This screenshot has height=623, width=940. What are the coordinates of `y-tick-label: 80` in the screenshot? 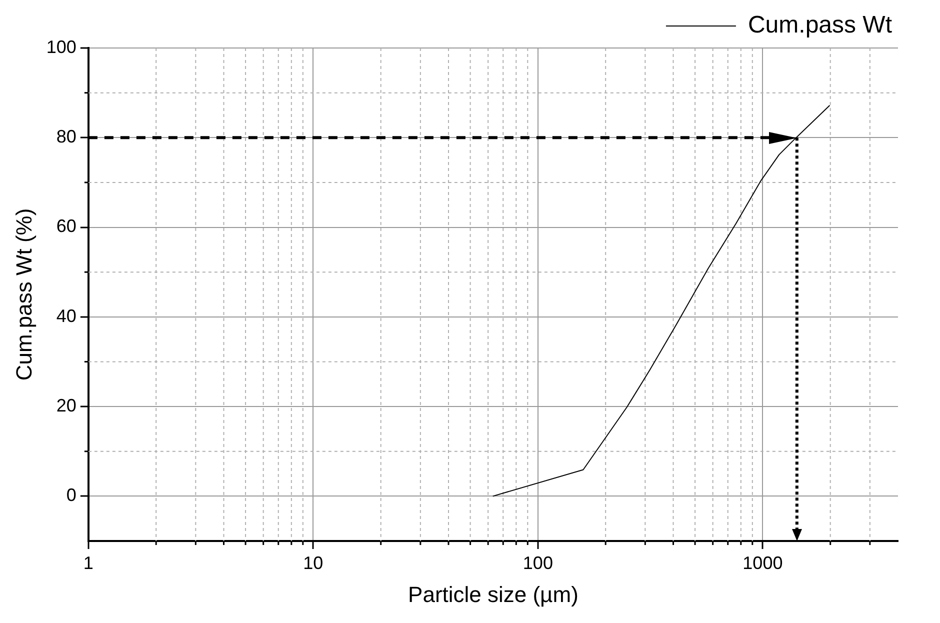 It's located at (66, 136).